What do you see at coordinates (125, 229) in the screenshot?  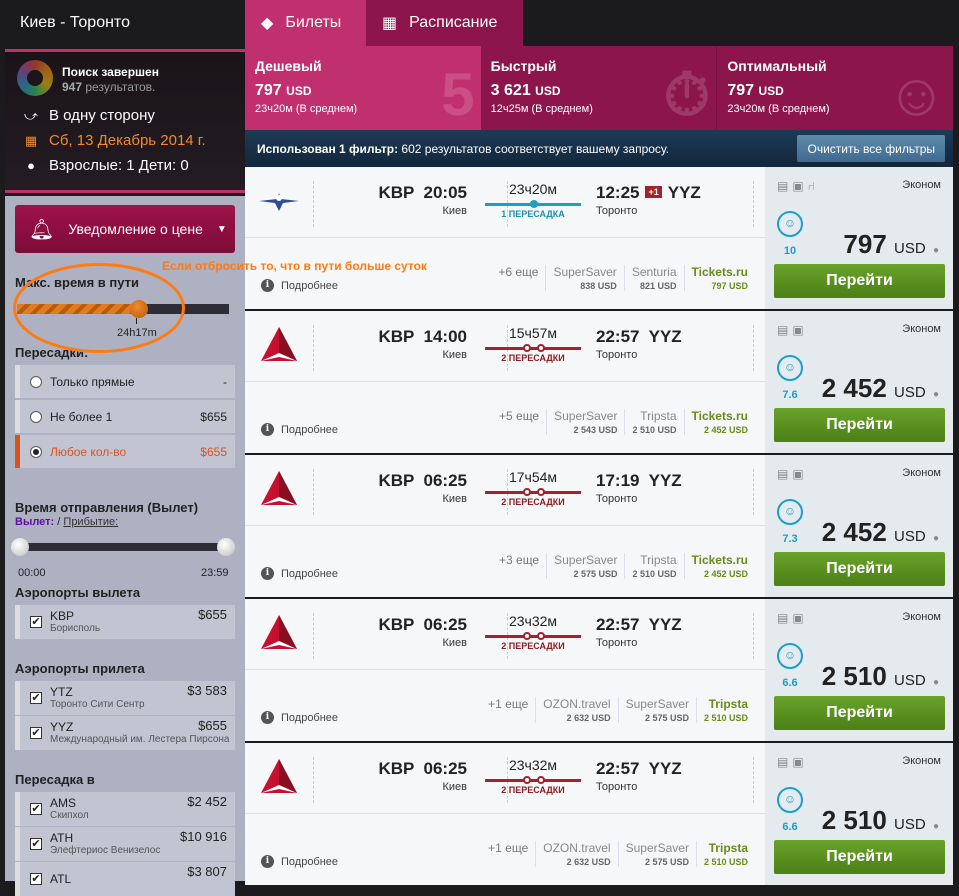 I see `price-alert-button: 🔔︎ Уведомление о цене ▼` at bounding box center [125, 229].